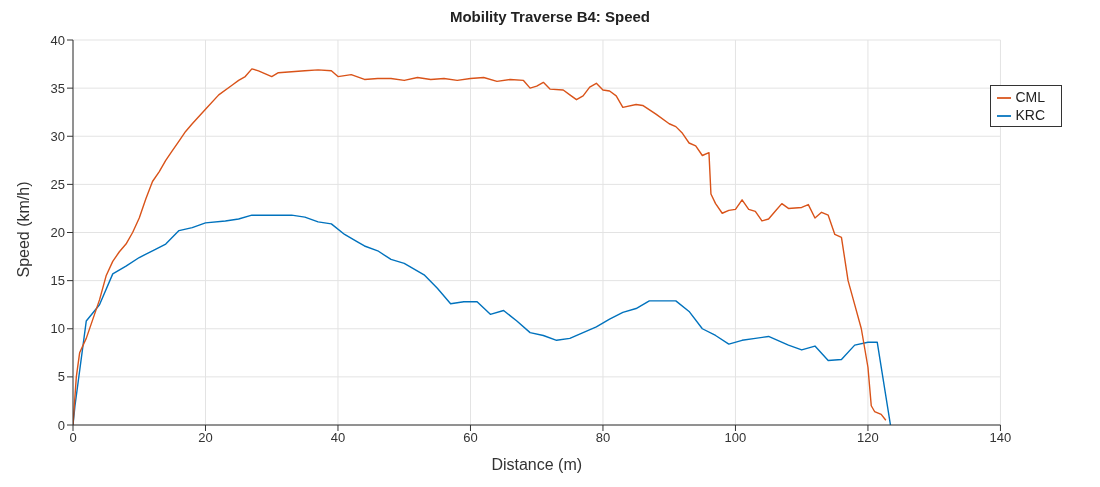 The image size is (1100, 487). Describe the element at coordinates (57, 184) in the screenshot. I see `y-tick-label: 25` at that location.